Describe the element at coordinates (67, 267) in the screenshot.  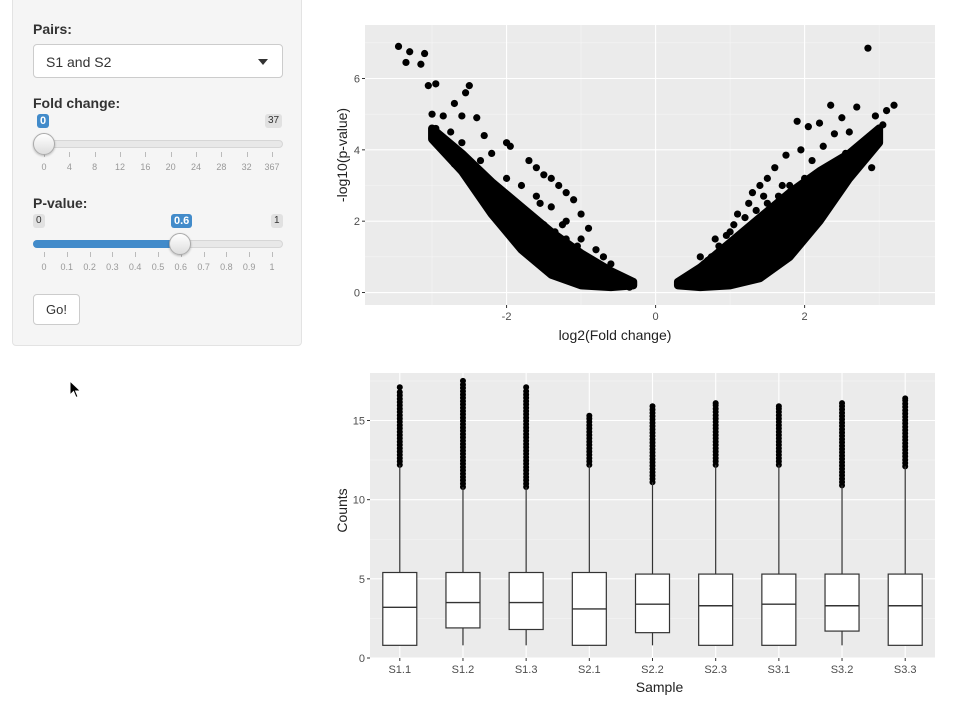
I see `slider-tick-label: 0.1` at that location.